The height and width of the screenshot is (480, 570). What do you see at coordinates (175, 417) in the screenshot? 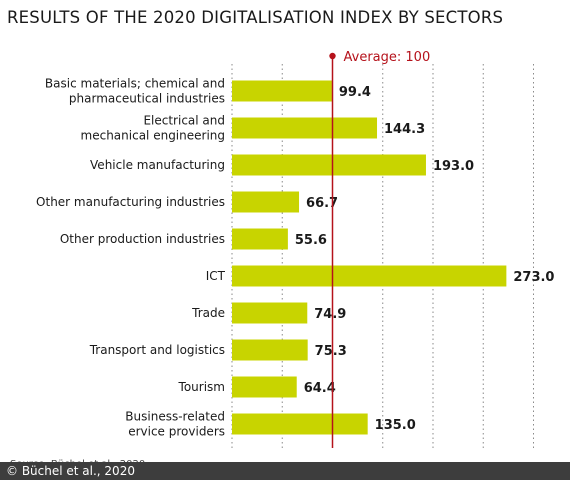
I see `category-label: Business-related` at bounding box center [175, 417].